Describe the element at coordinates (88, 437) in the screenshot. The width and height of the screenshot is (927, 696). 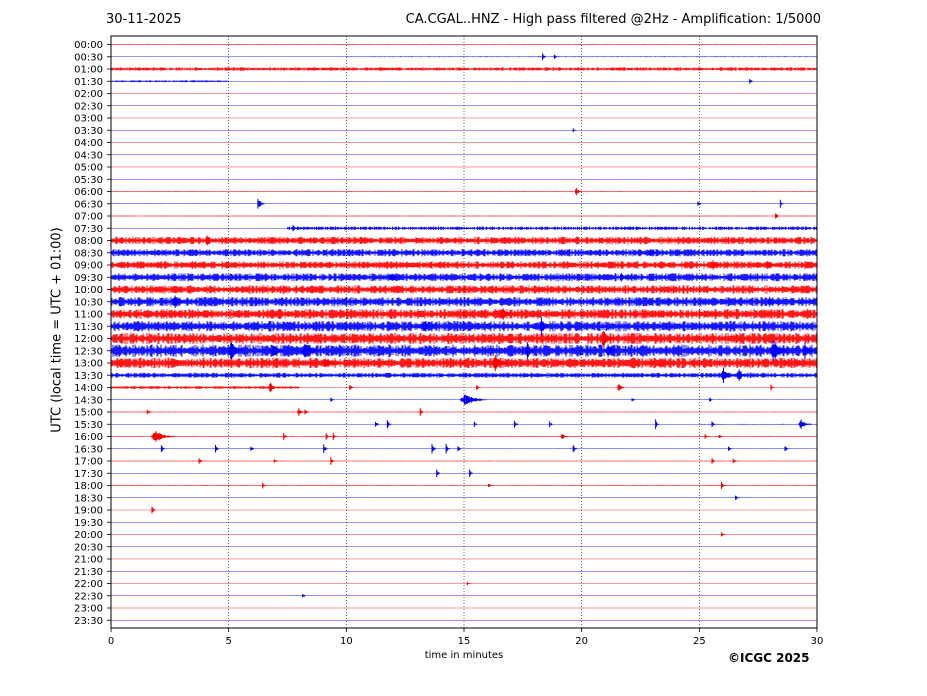
I see `y-tick-label: 16:00` at that location.